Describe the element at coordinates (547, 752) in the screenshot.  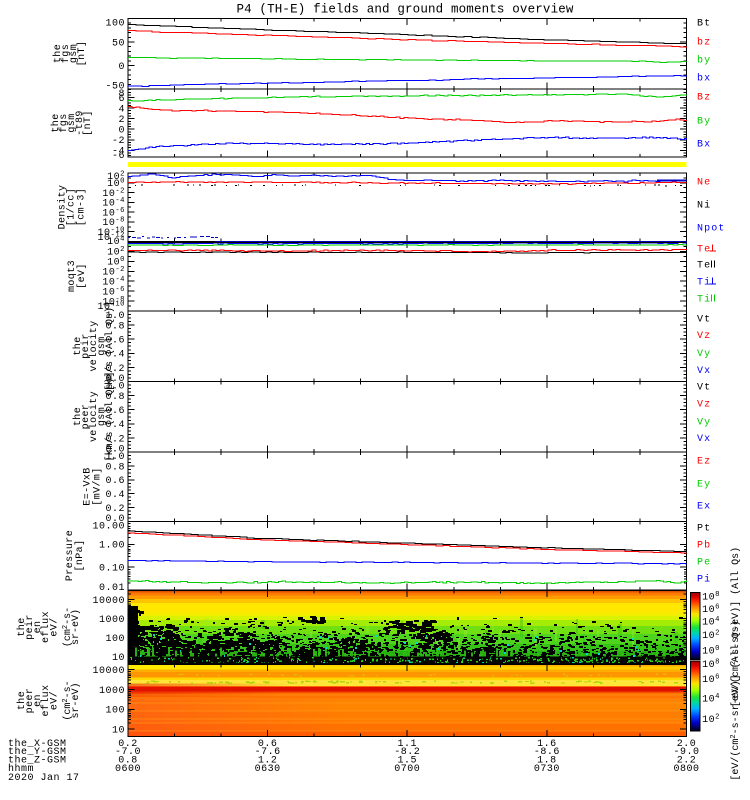
I see `svg-text: -8.6` at that location.